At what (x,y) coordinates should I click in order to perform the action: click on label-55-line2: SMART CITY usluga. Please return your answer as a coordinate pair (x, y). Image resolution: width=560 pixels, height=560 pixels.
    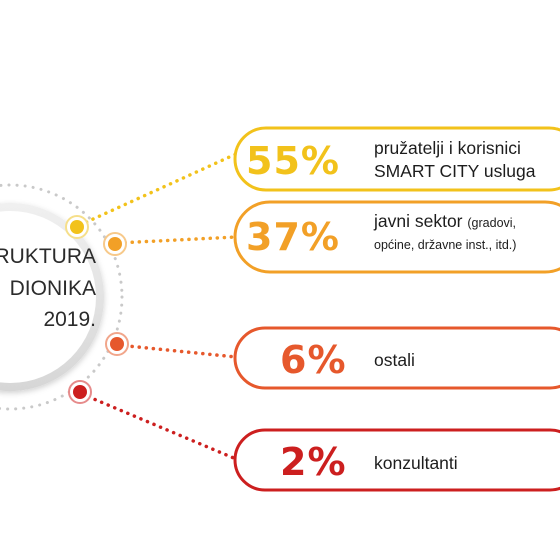
    Looking at the image, I should click on (455, 170).